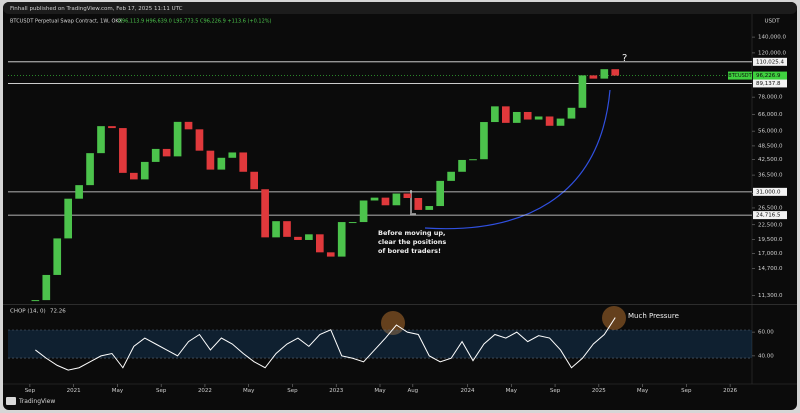 The height and width of the screenshot is (413, 800). I want to click on y-tick-label: 120,000.0, so click(772, 53).